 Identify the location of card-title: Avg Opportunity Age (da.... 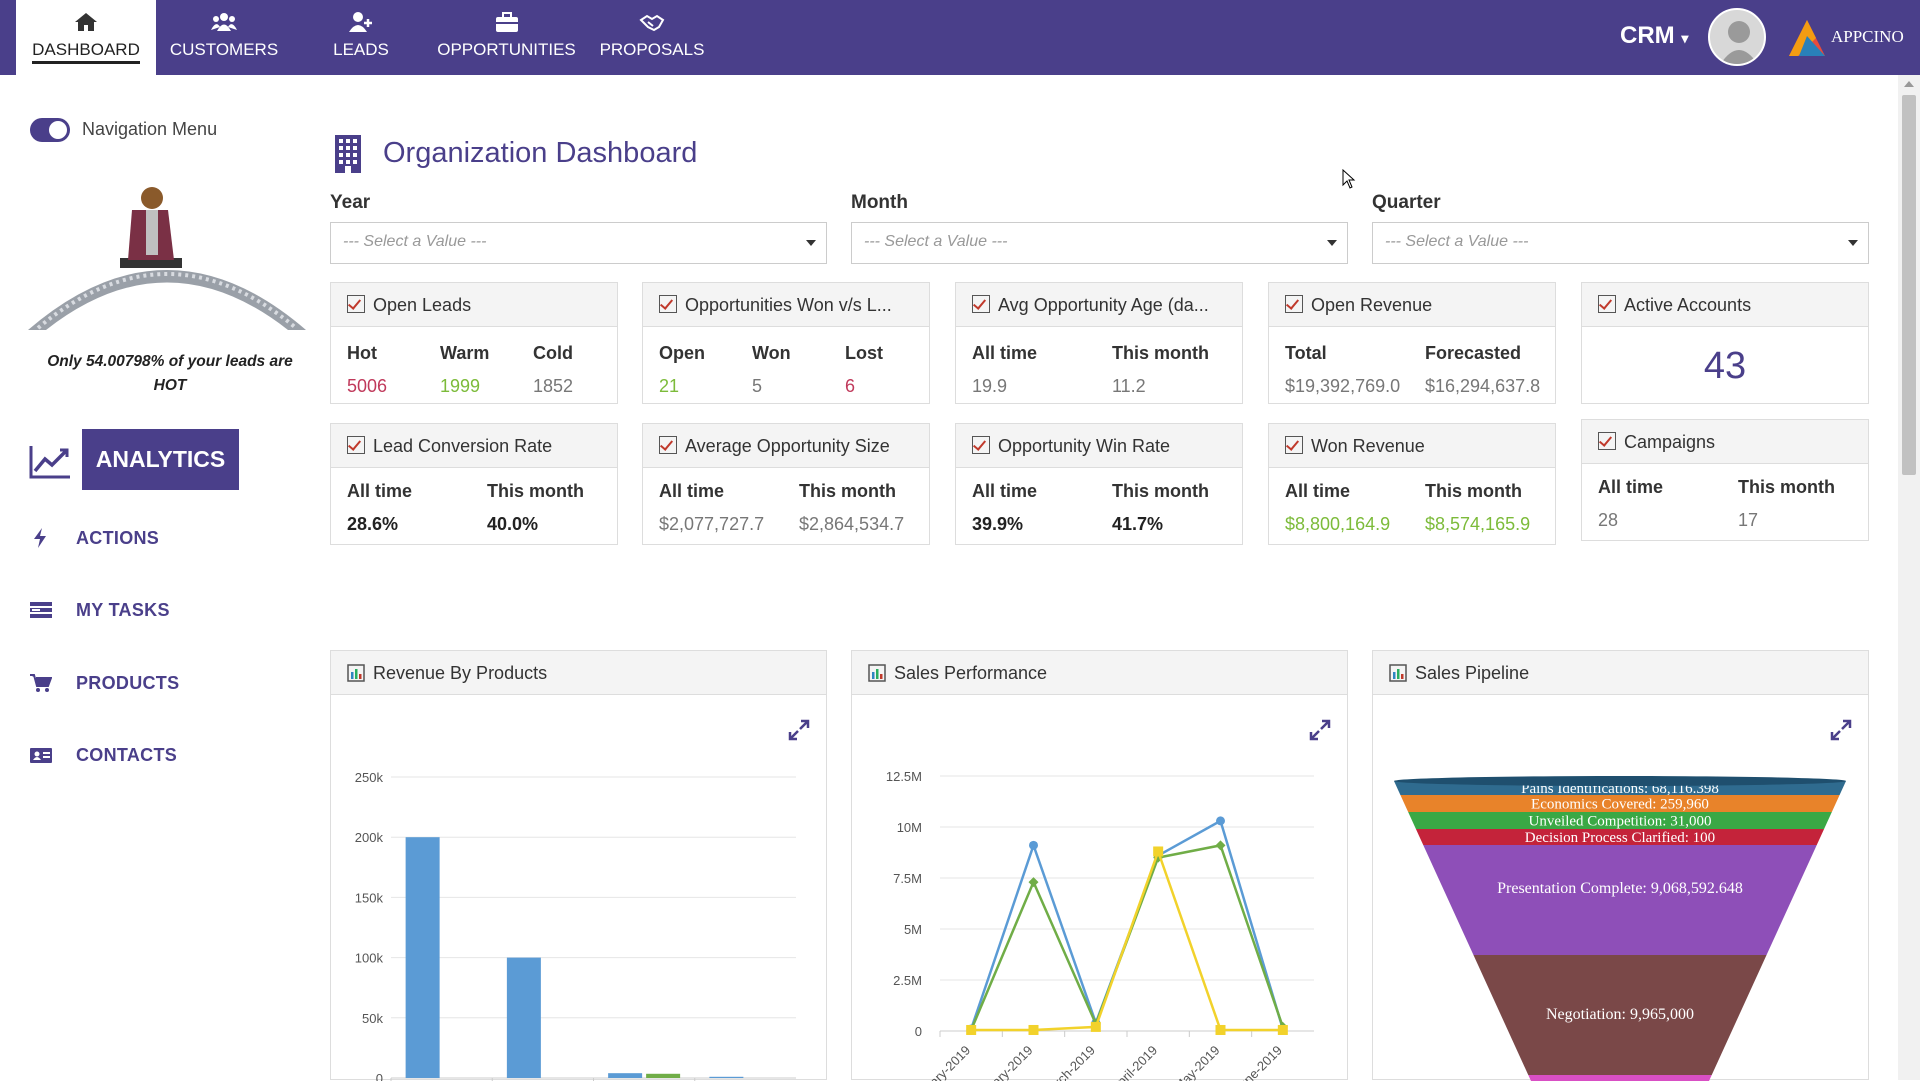
(1103, 305).